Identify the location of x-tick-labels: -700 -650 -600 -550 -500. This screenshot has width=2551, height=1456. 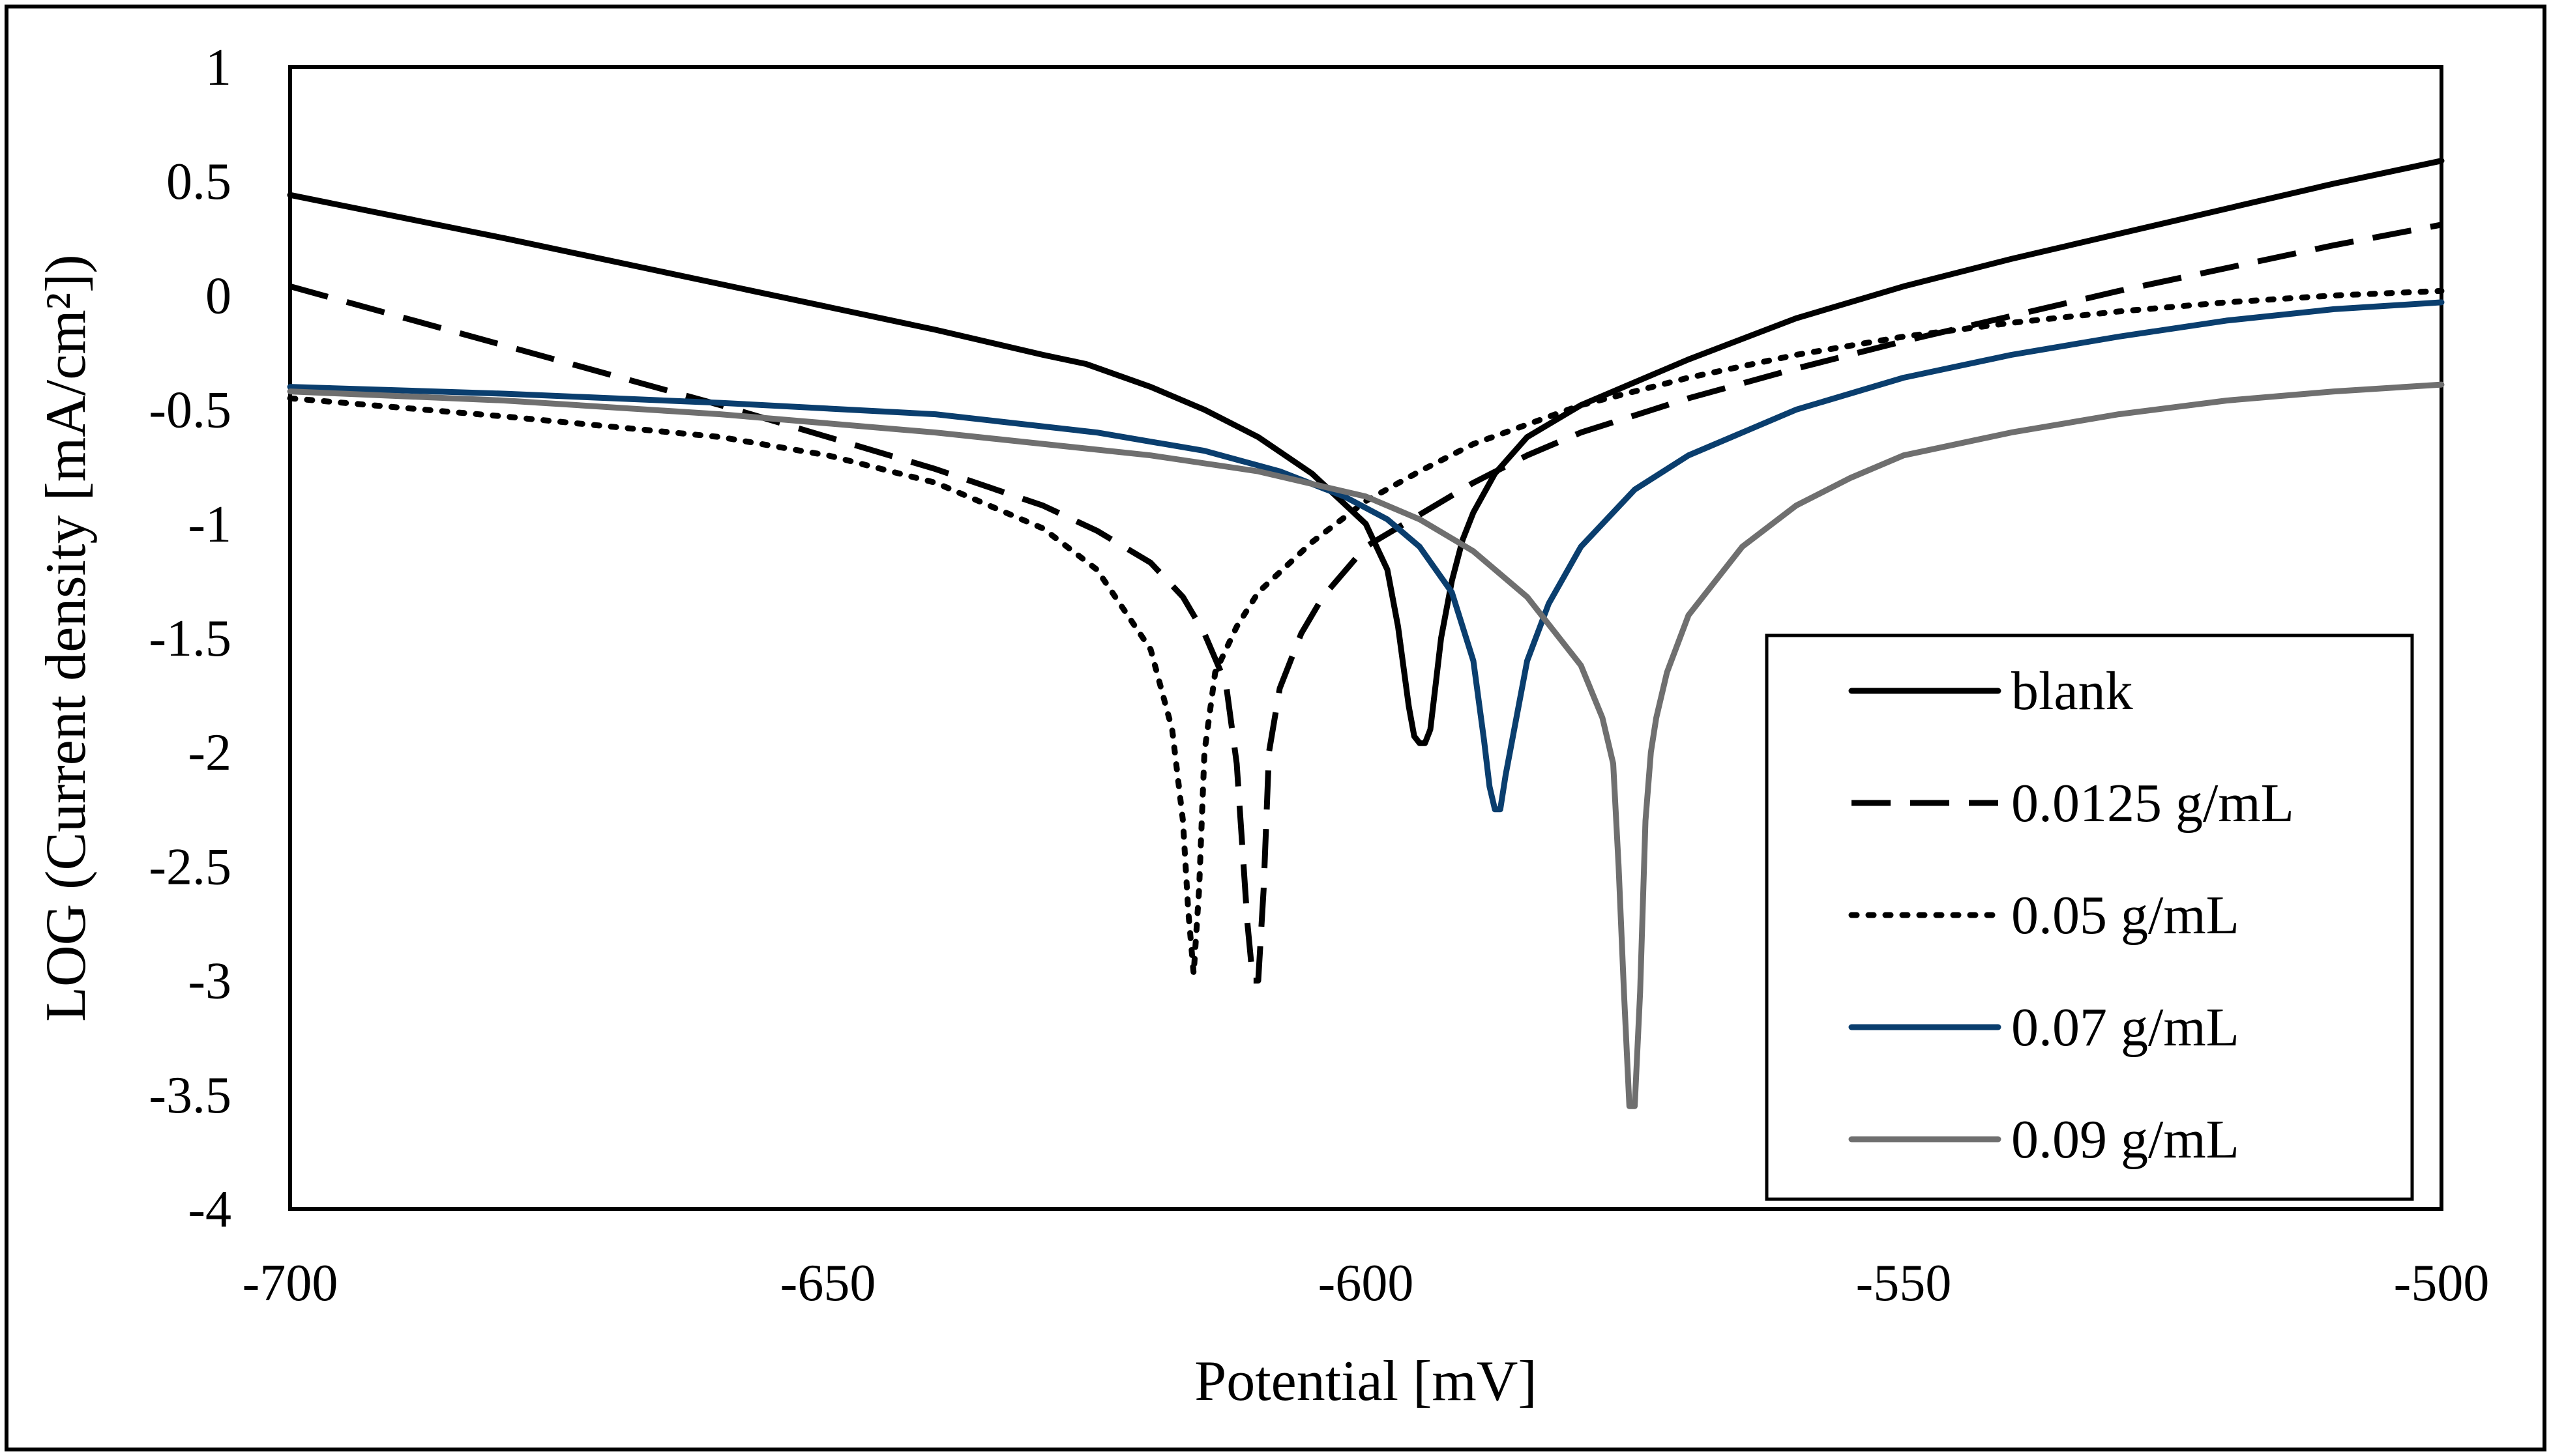
(1366, 1283).